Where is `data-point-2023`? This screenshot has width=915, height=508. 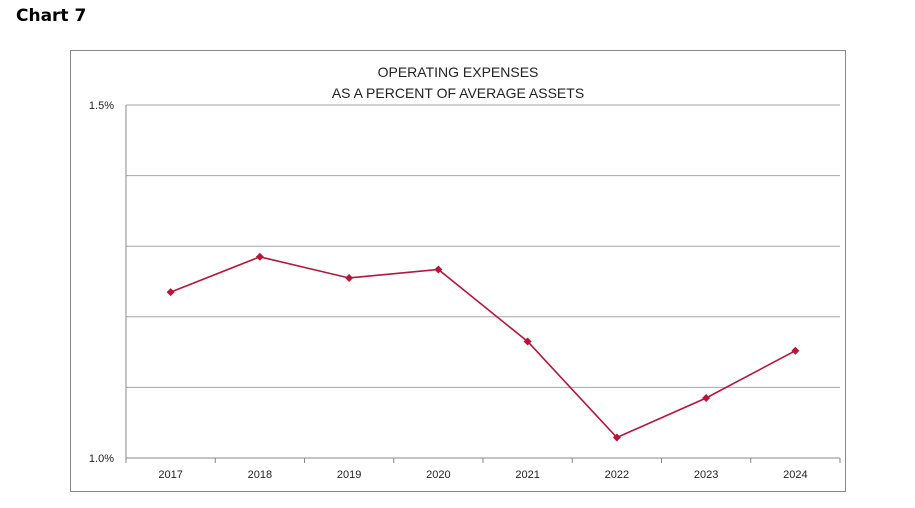
data-point-2023 is located at coordinates (706, 397).